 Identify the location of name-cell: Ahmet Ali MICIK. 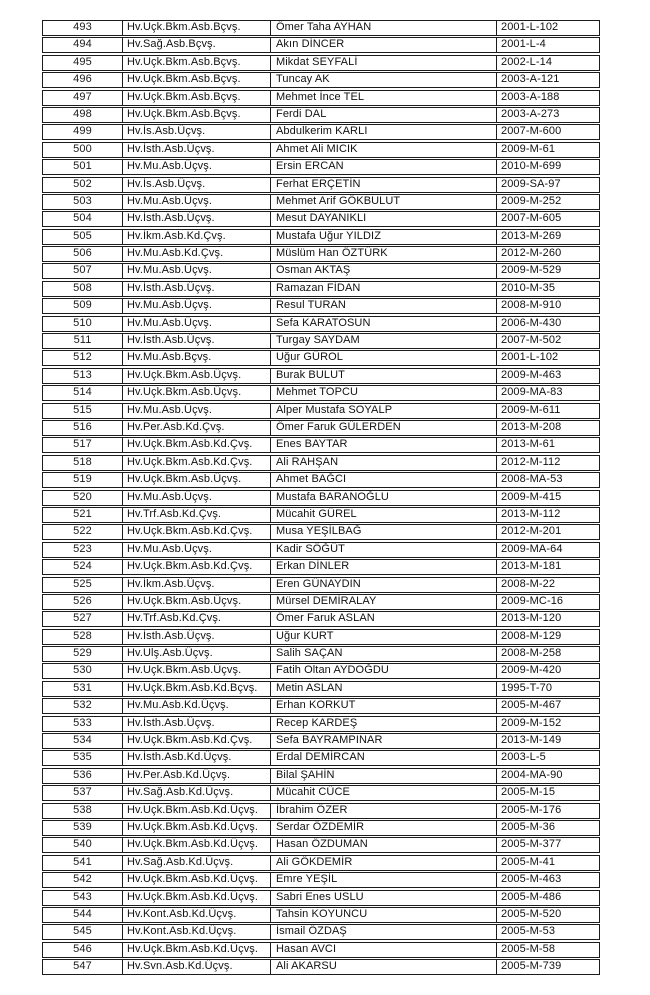
(384, 149).